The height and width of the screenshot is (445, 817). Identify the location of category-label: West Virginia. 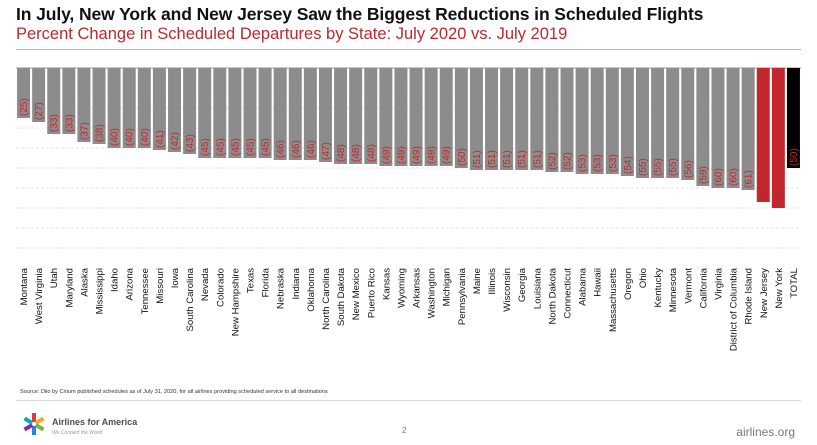
(39, 295).